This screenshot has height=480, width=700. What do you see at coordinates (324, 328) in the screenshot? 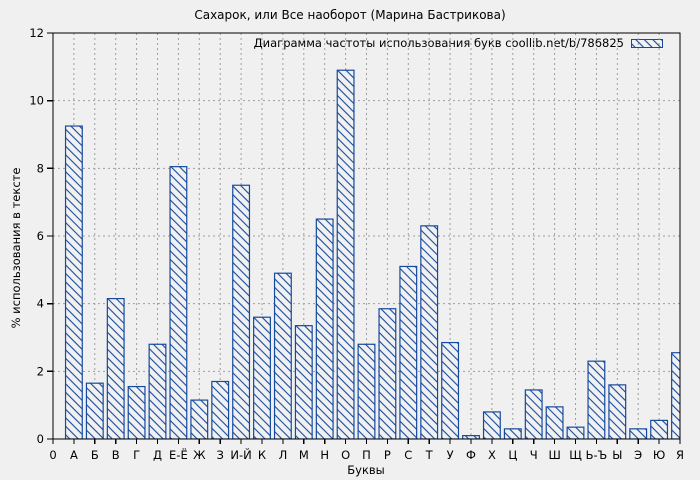
I see `bar-Н` at bounding box center [324, 328].